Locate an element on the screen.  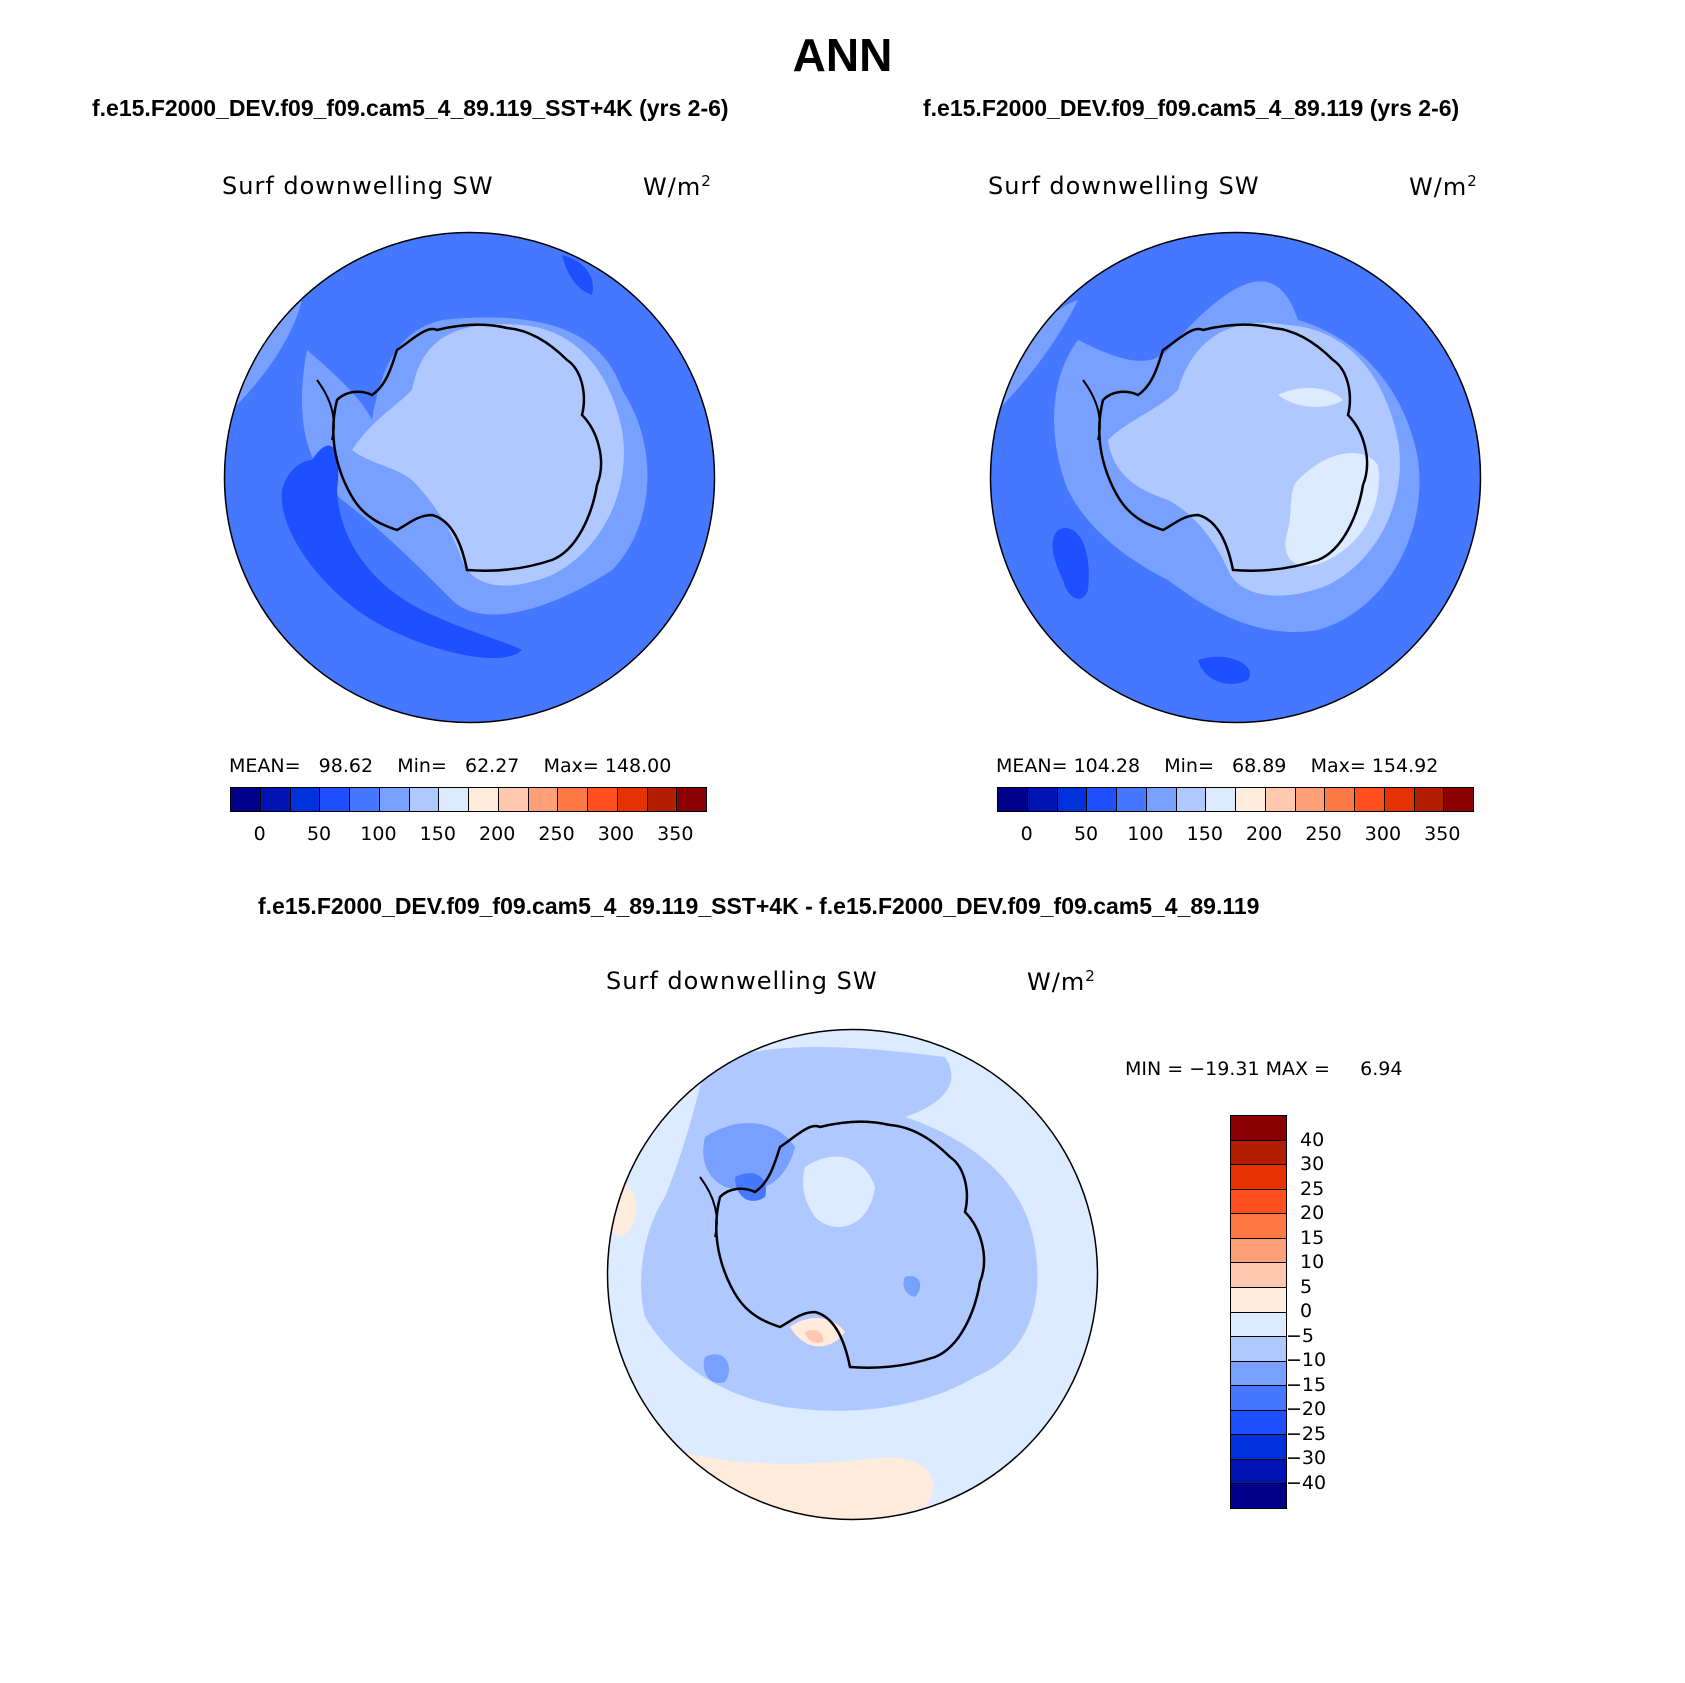
panel-2-map-border is located at coordinates (1235, 477).